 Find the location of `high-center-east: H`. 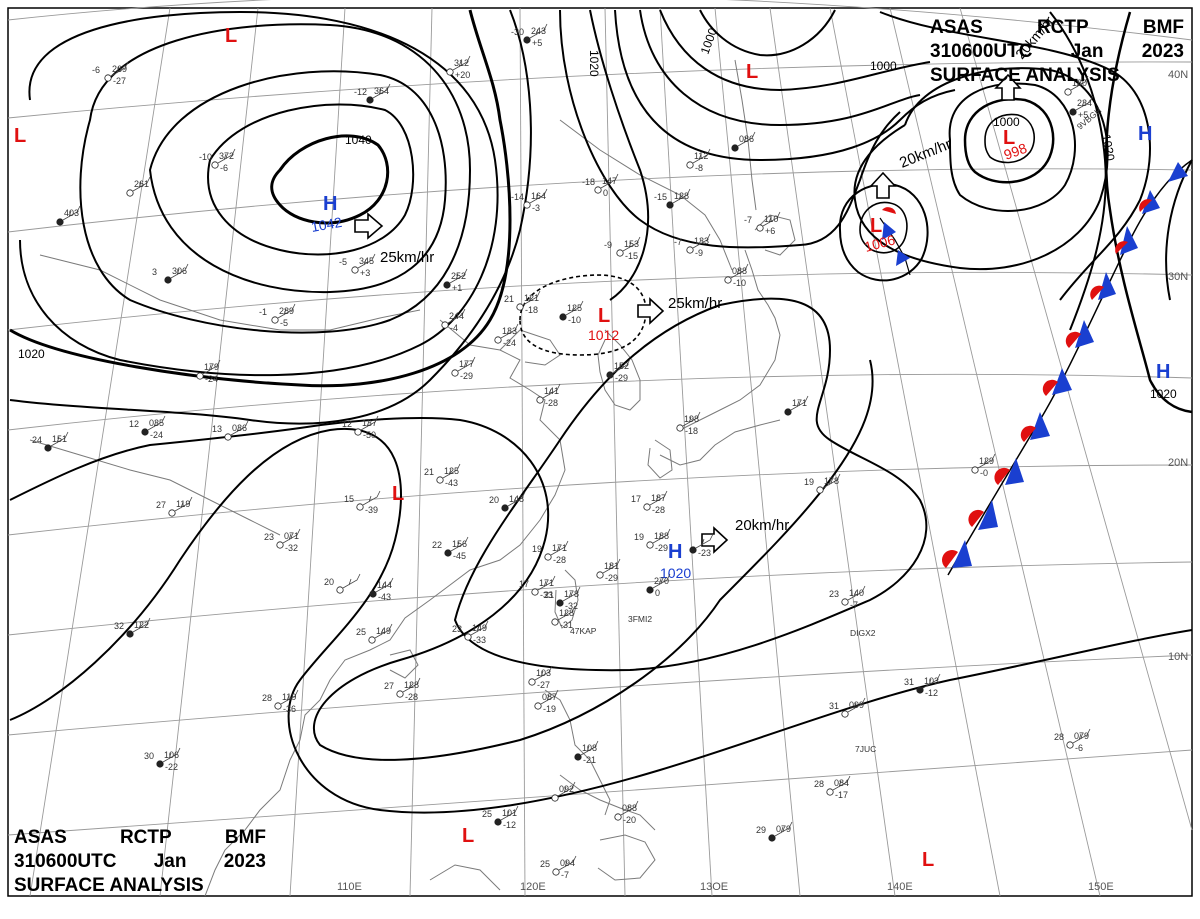

high-center-east: H is located at coordinates (1145, 134).